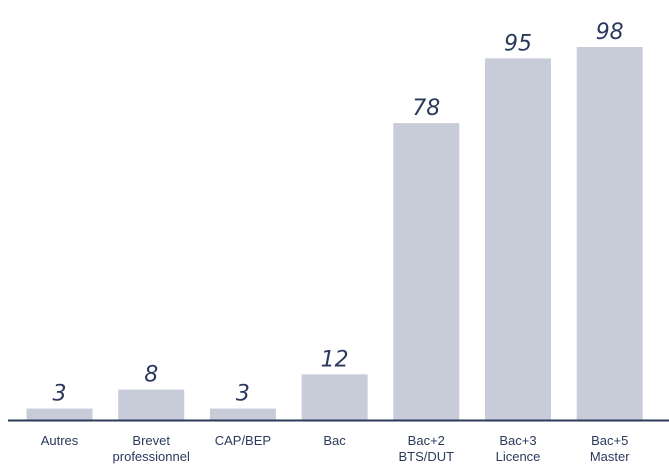  I want to click on category-label-4-line-1: BTS/DUT, so click(426, 456).